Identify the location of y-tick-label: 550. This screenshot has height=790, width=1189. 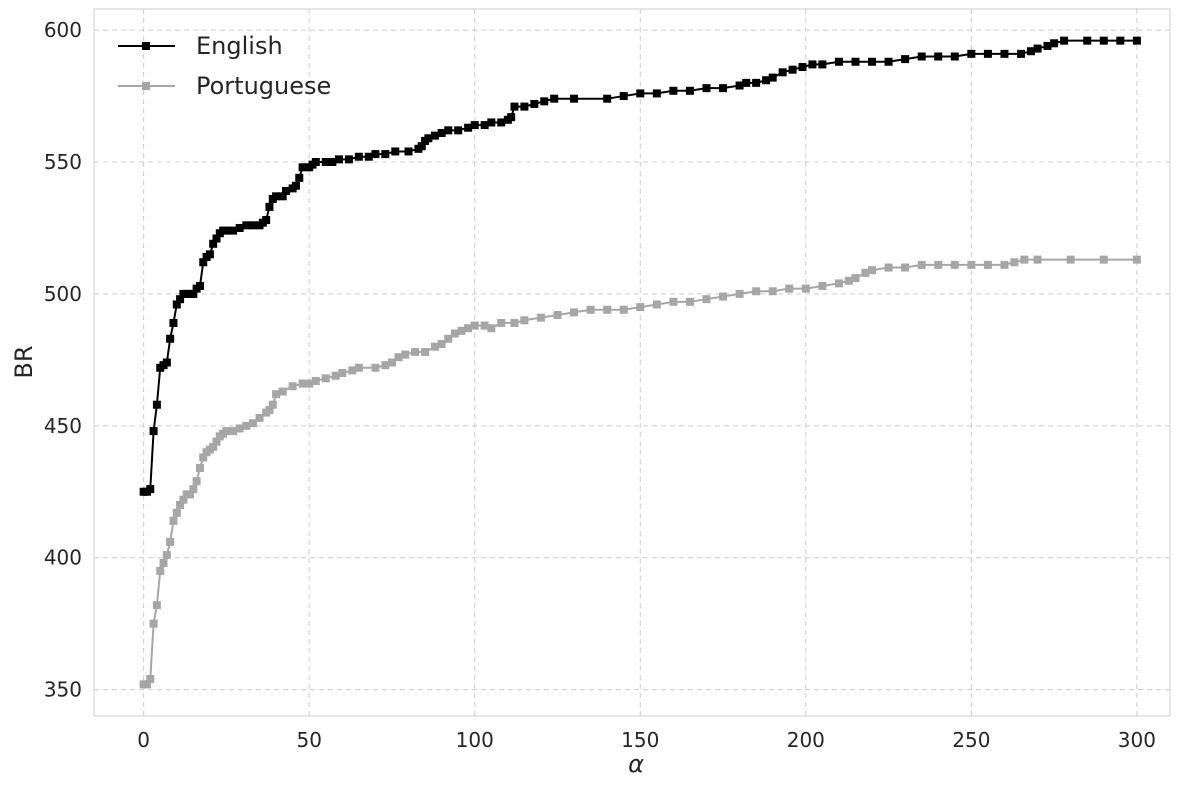
(63, 162).